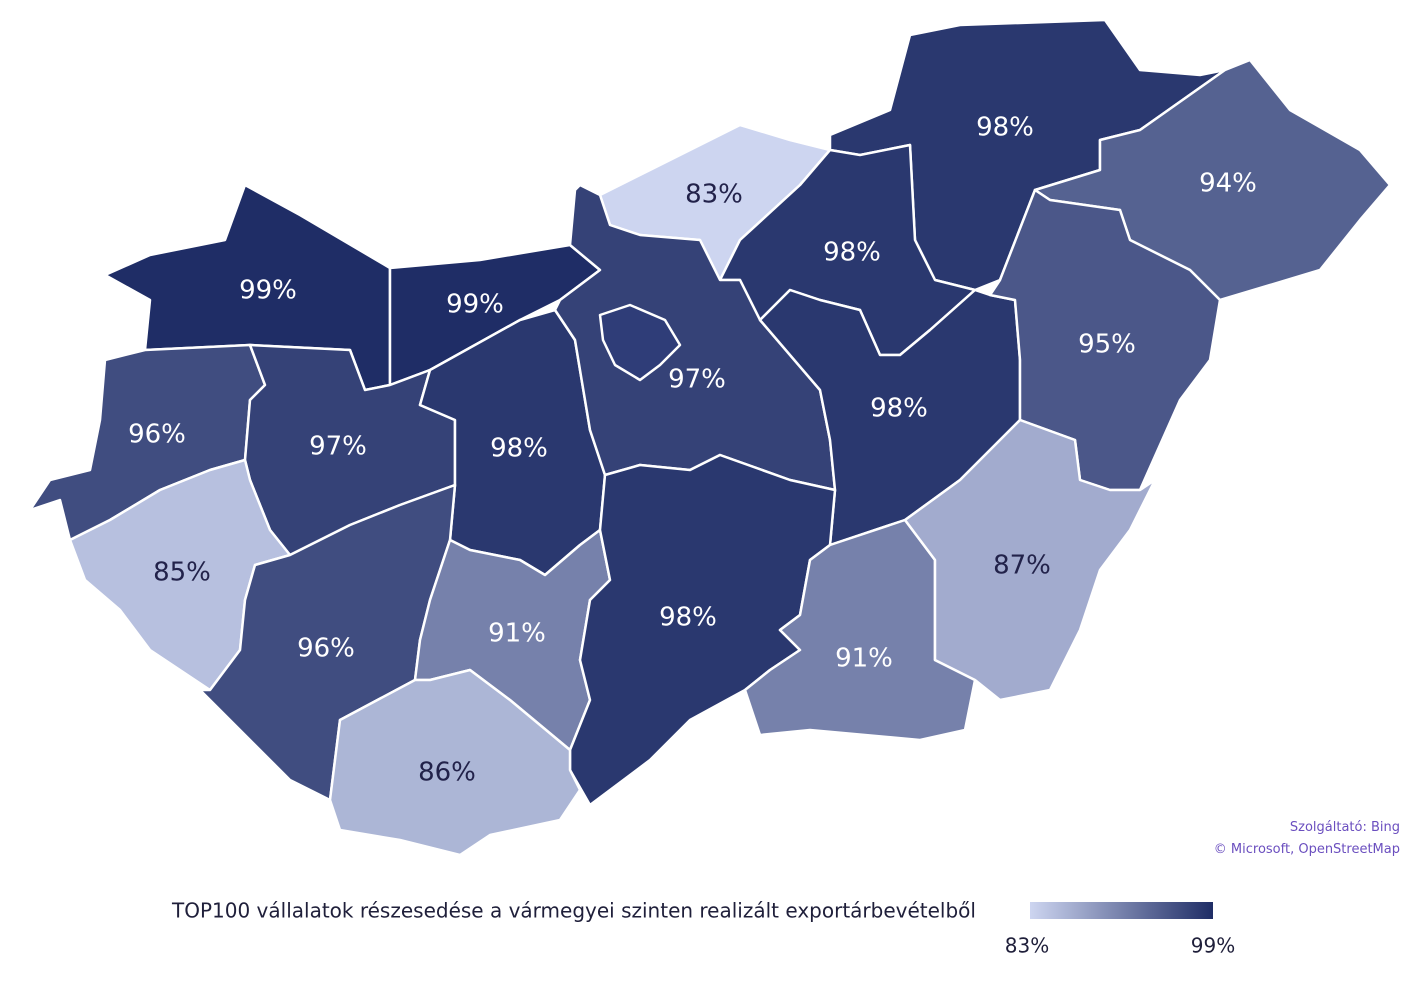 The image size is (1405, 989). What do you see at coordinates (1107, 345) in the screenshot?
I see `value-label: 95%` at bounding box center [1107, 345].